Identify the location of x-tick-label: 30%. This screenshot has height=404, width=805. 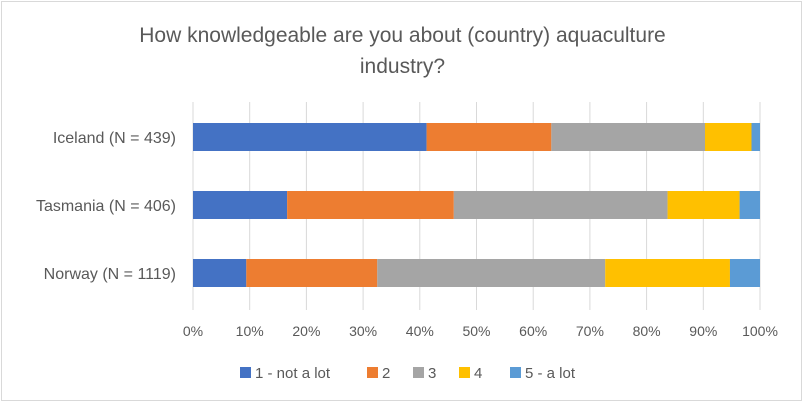
(363, 331).